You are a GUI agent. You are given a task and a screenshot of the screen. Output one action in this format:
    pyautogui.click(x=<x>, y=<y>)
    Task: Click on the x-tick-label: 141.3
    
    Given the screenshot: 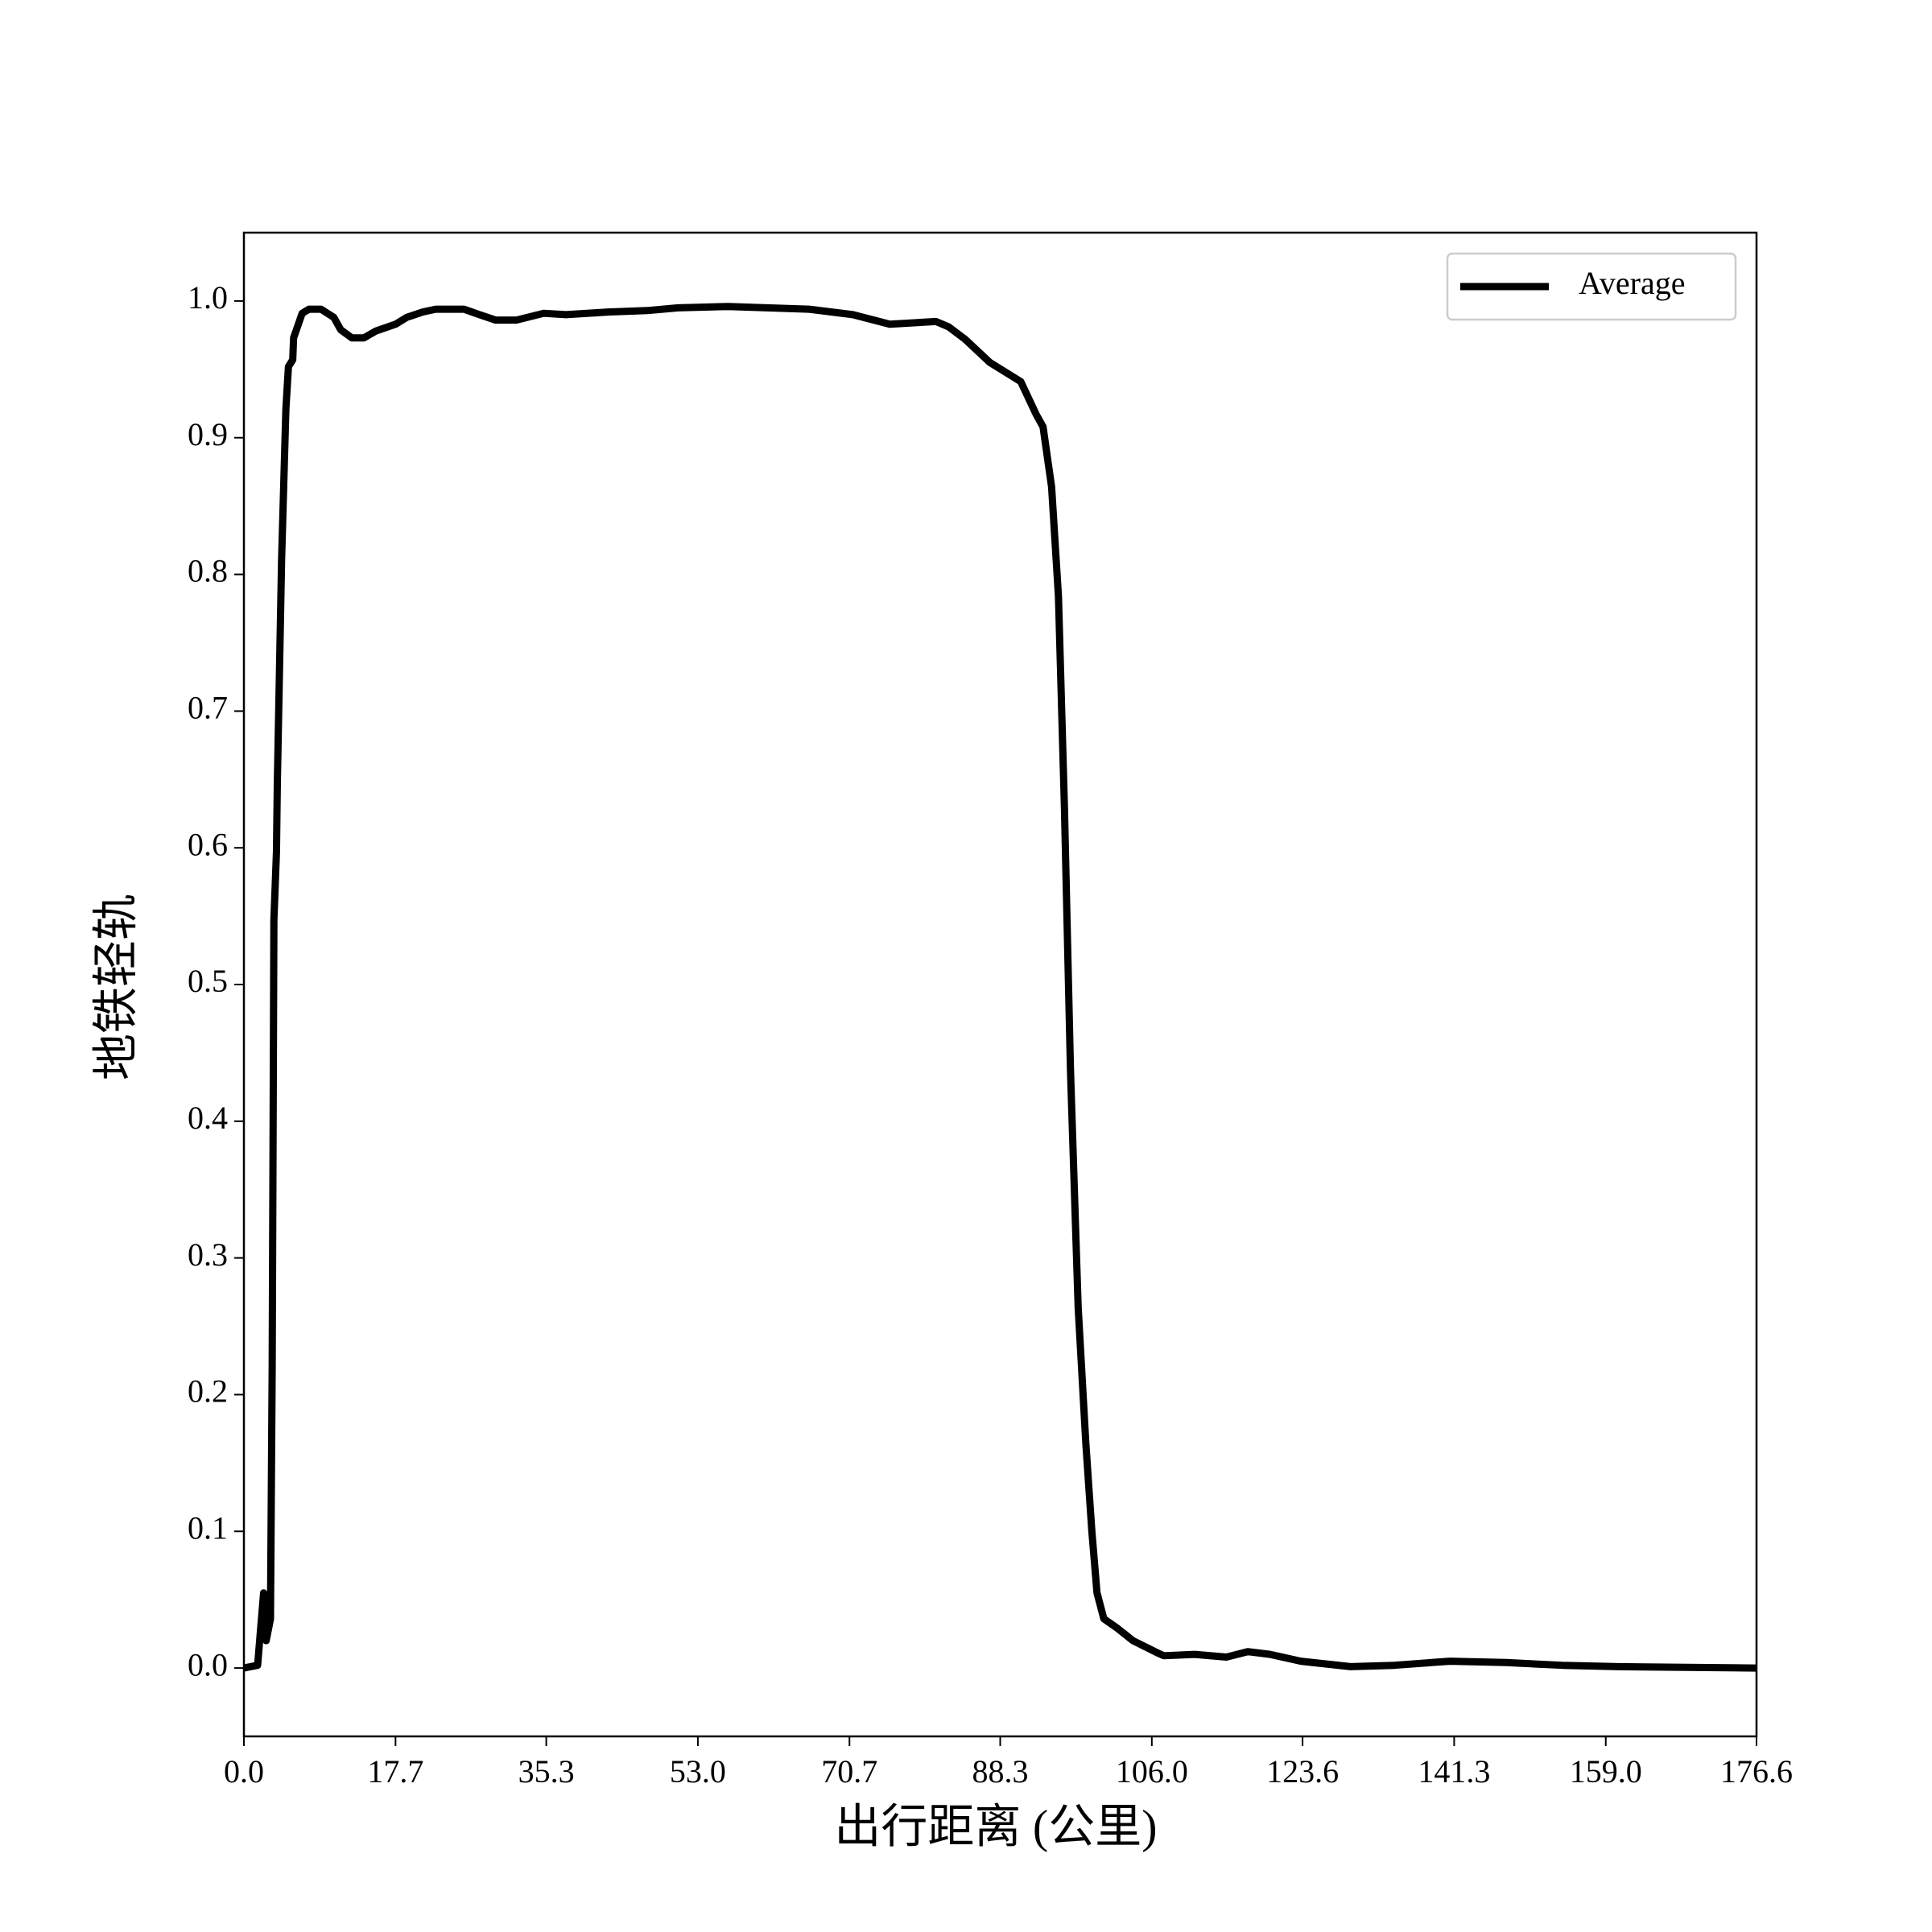 What is the action you would take?
    pyautogui.click(x=1454, y=1771)
    